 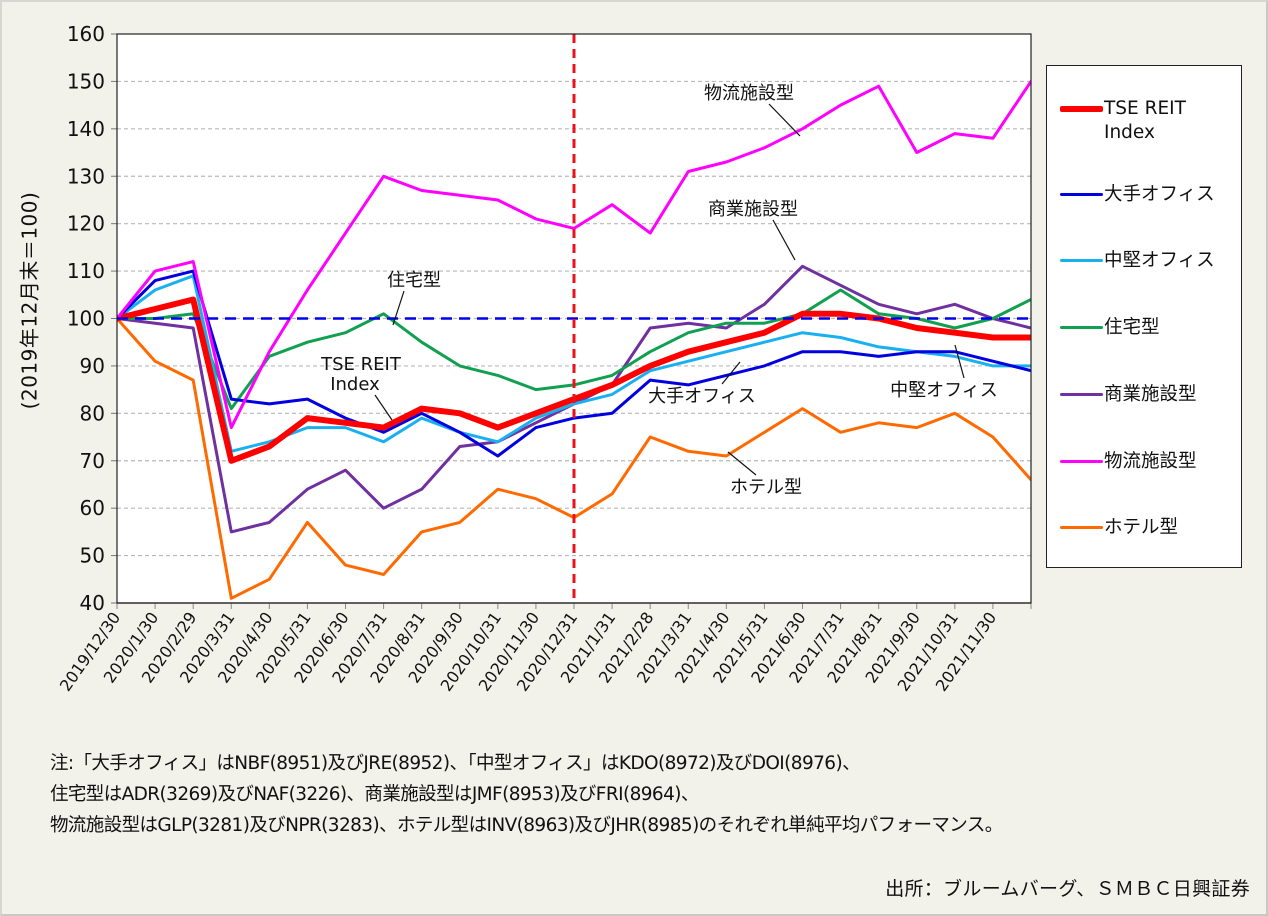 I want to click on y-tick-label: 100, so click(x=86, y=319).